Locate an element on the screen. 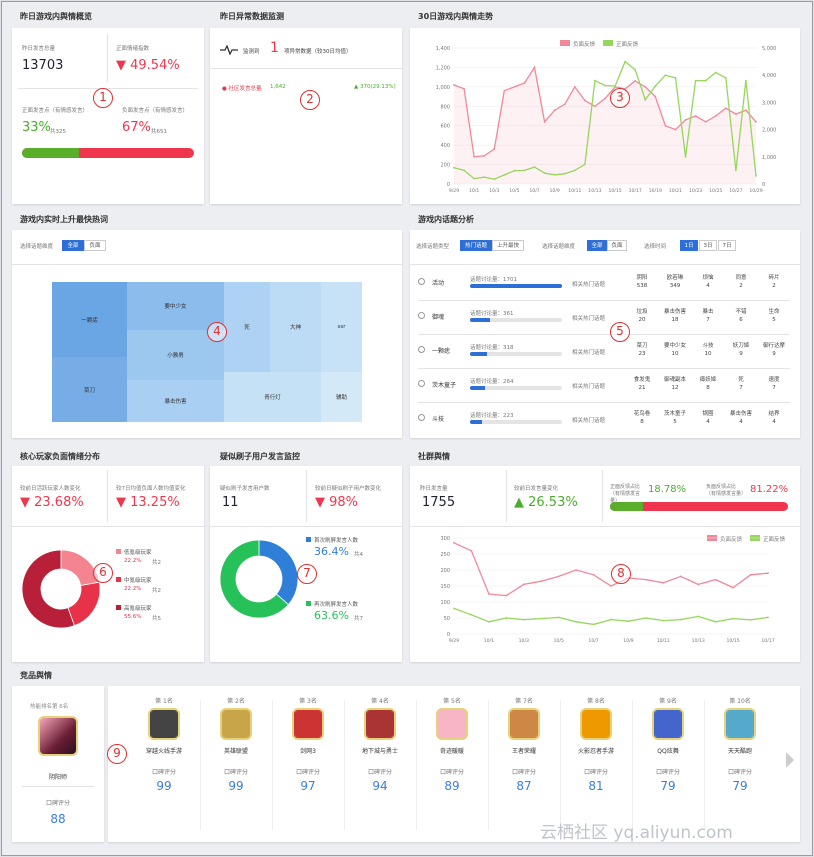 The image size is (814, 857). hot-filter-all: 全部 is located at coordinates (73, 245).